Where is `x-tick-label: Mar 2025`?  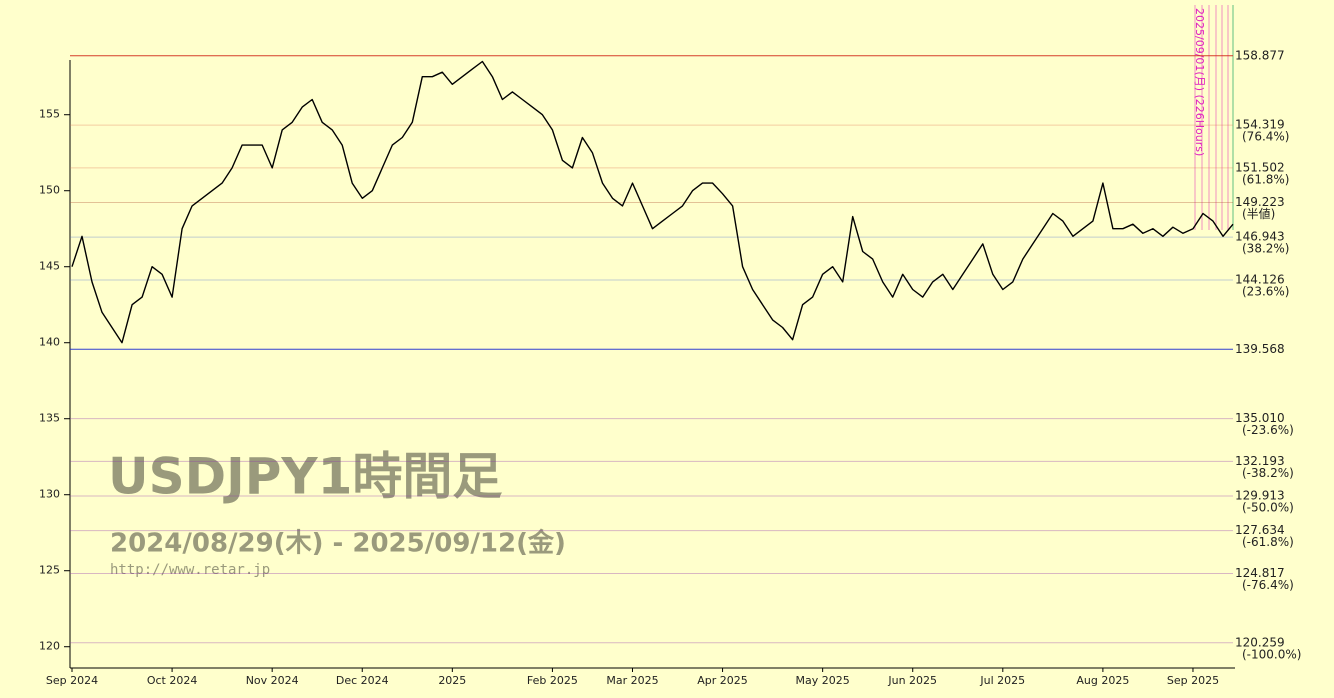 x-tick-label: Mar 2025 is located at coordinates (632, 680).